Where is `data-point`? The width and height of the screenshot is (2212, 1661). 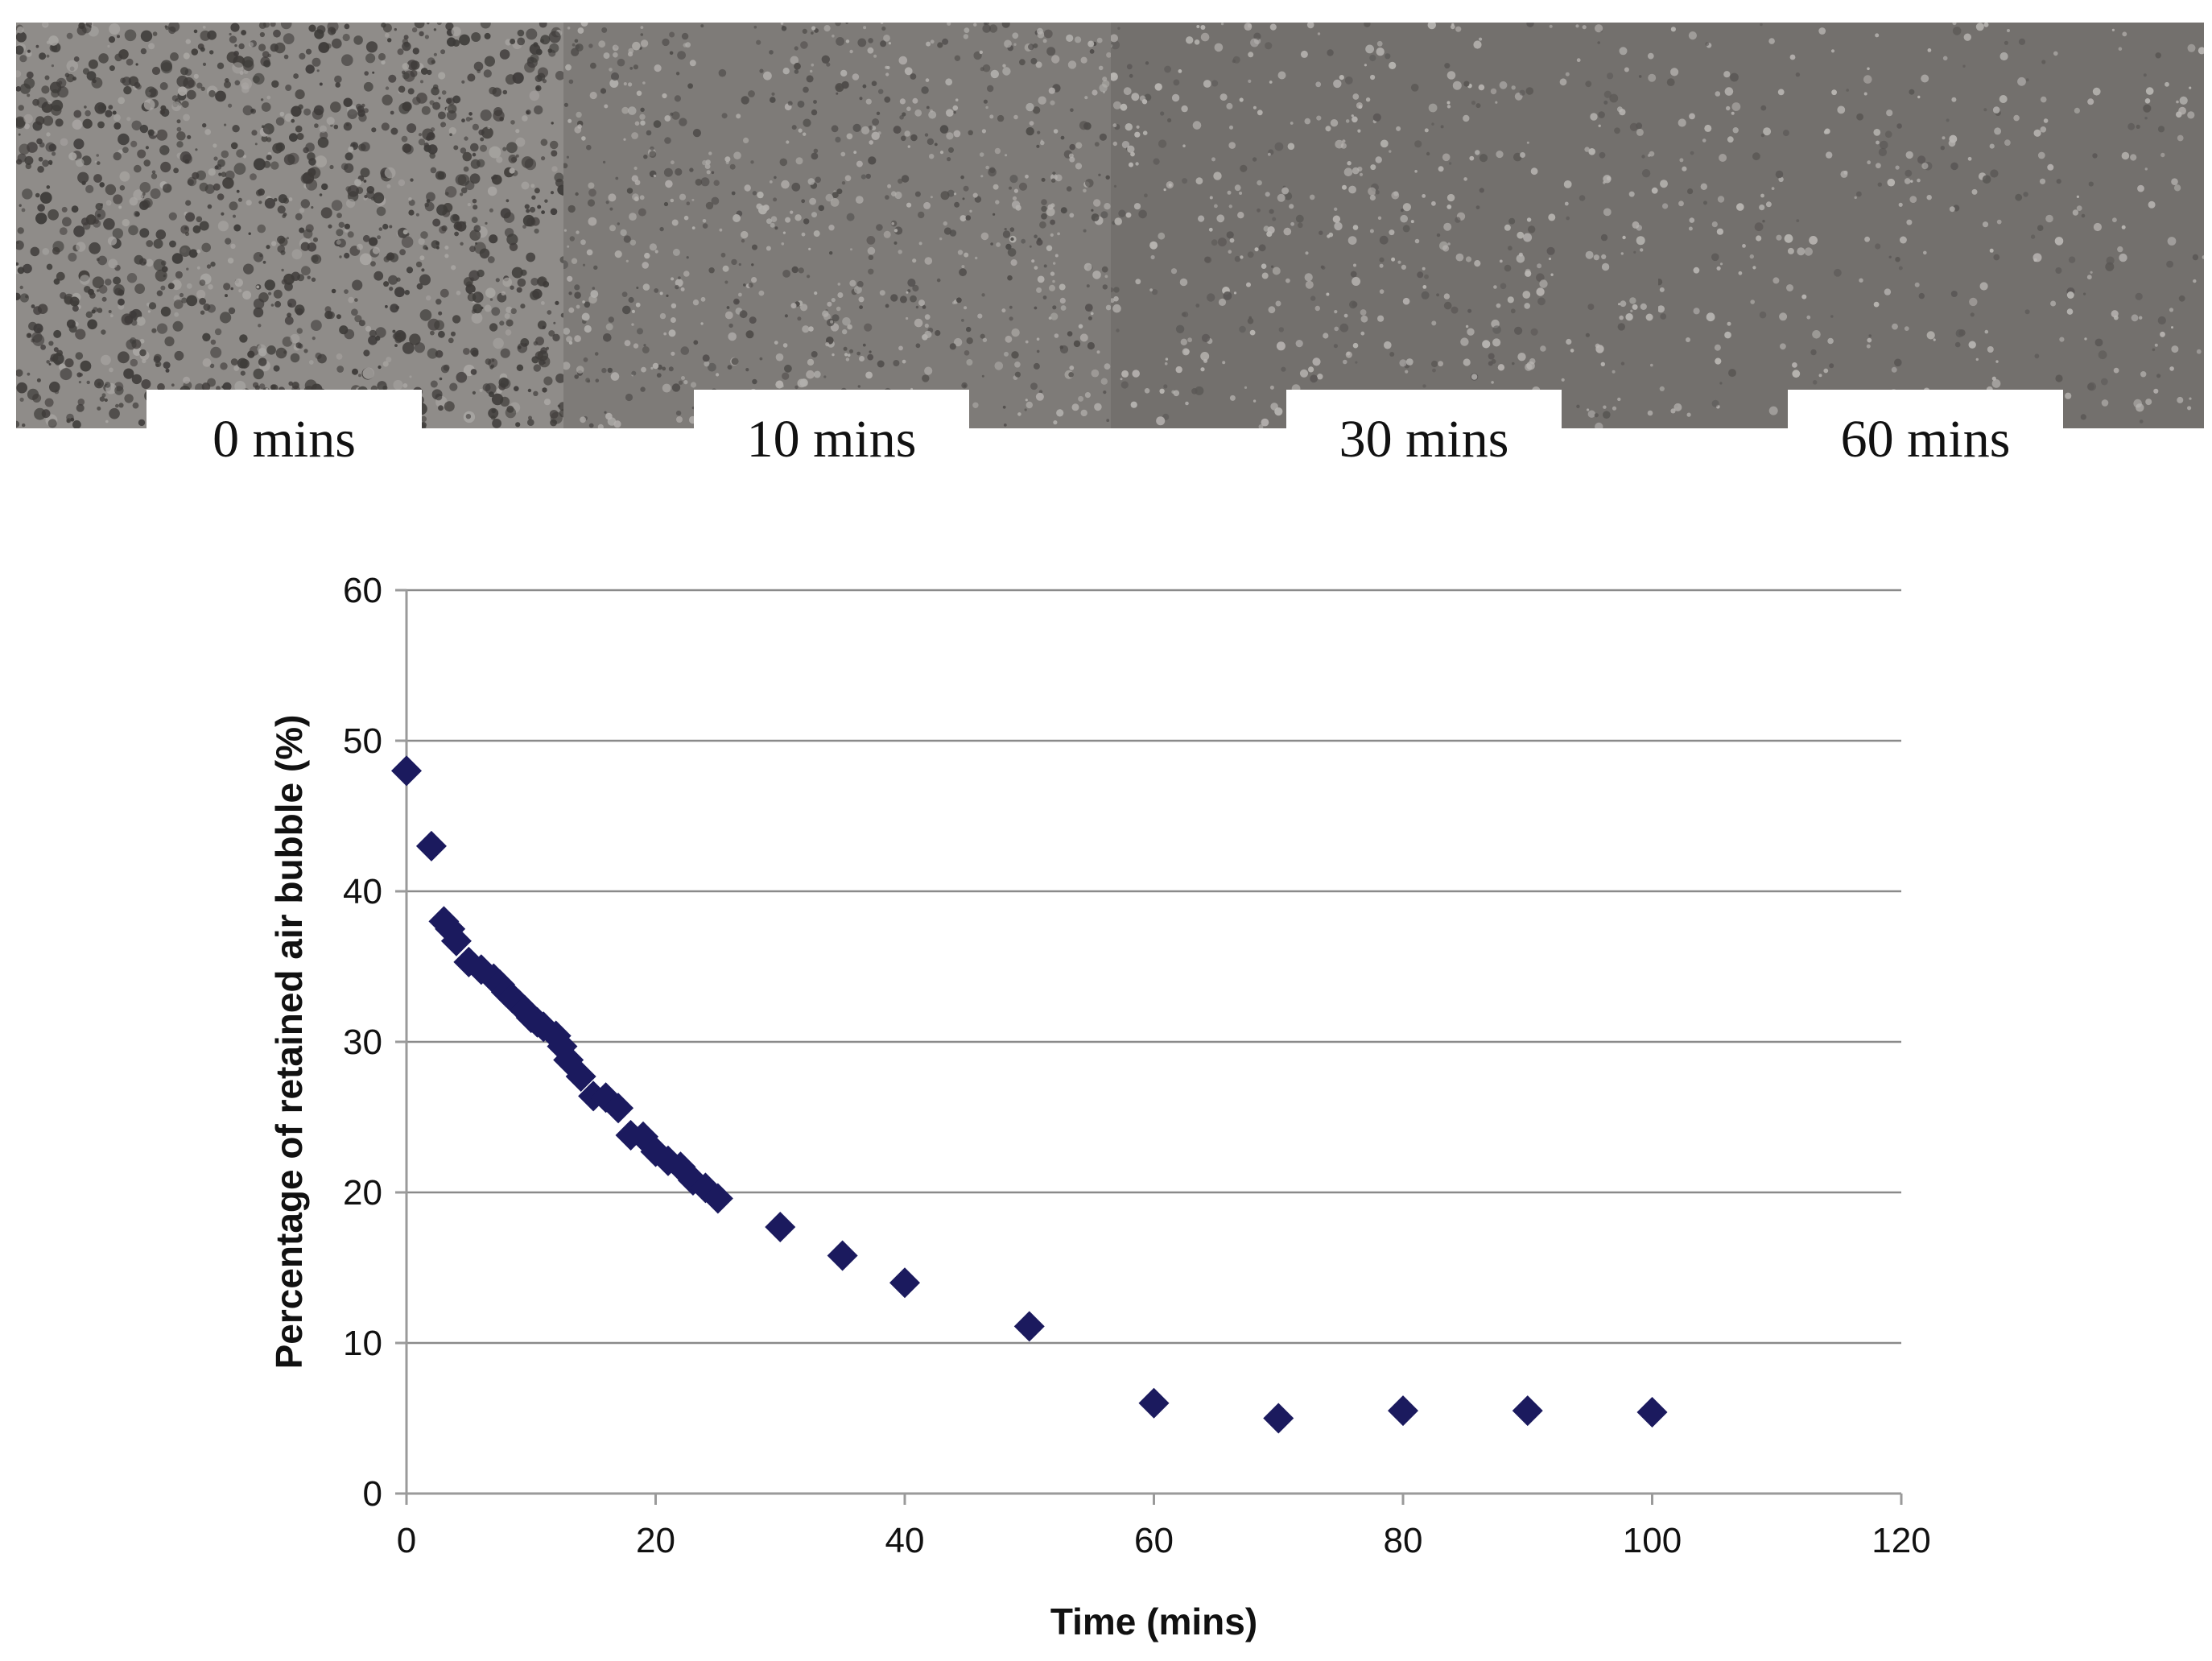 data-point is located at coordinates (1029, 1327).